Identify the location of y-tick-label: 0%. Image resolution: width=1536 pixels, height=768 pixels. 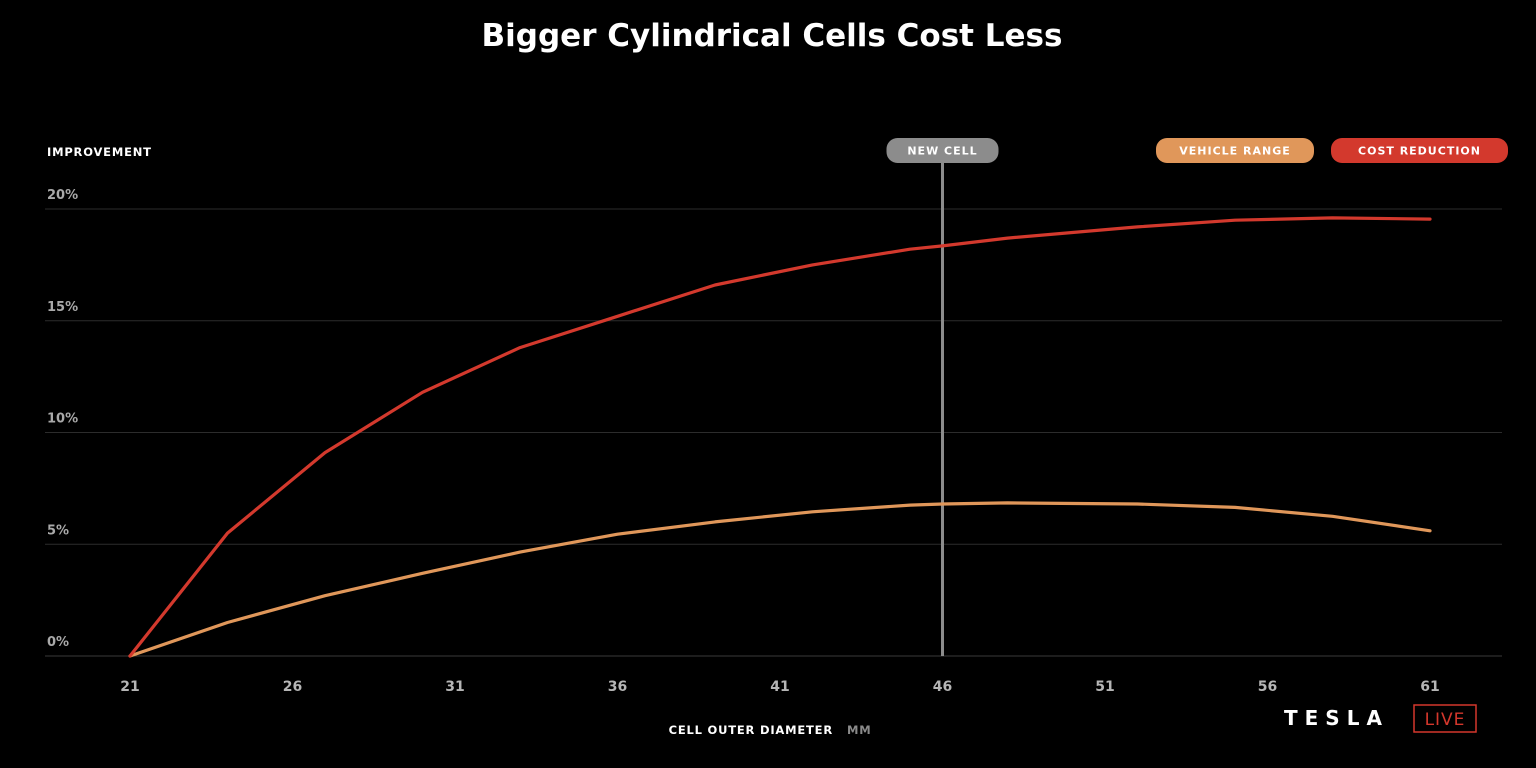
(58, 642).